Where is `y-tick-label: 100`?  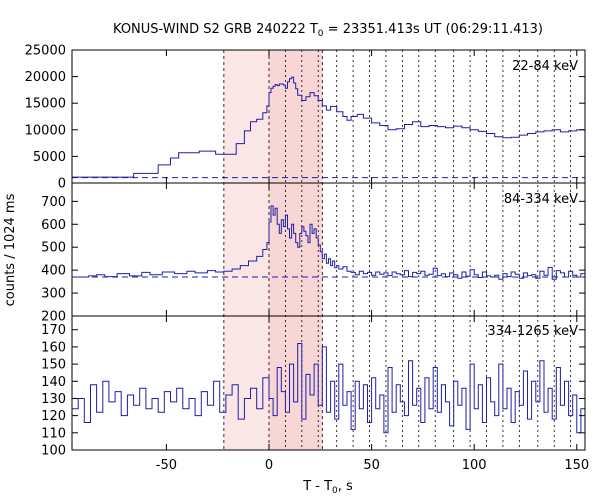
y-tick-label: 100 is located at coordinates (53, 451).